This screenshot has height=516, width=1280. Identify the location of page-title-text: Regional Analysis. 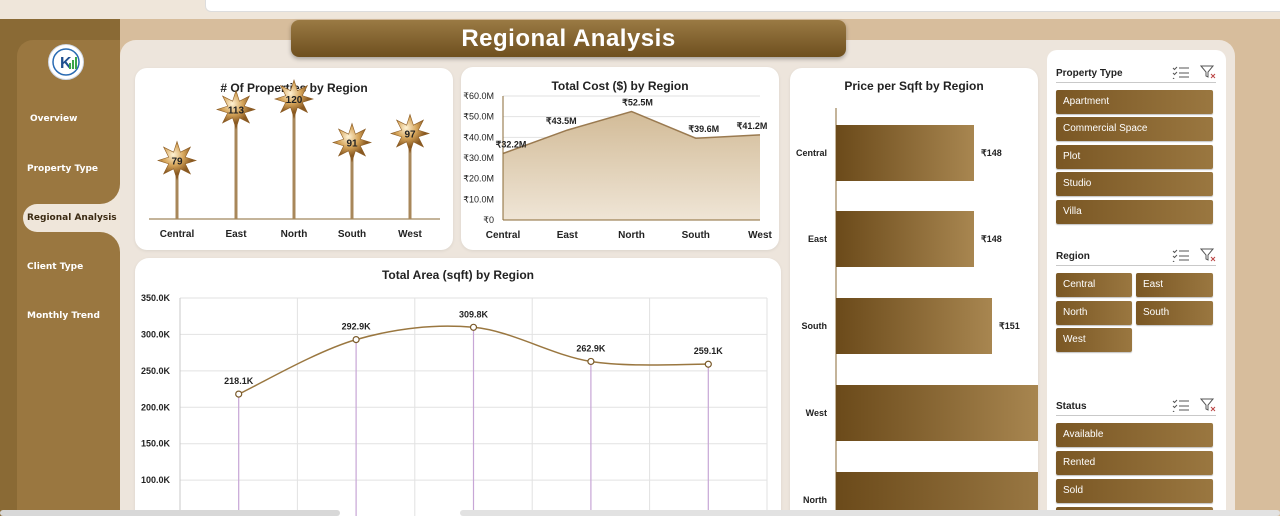
(568, 38).